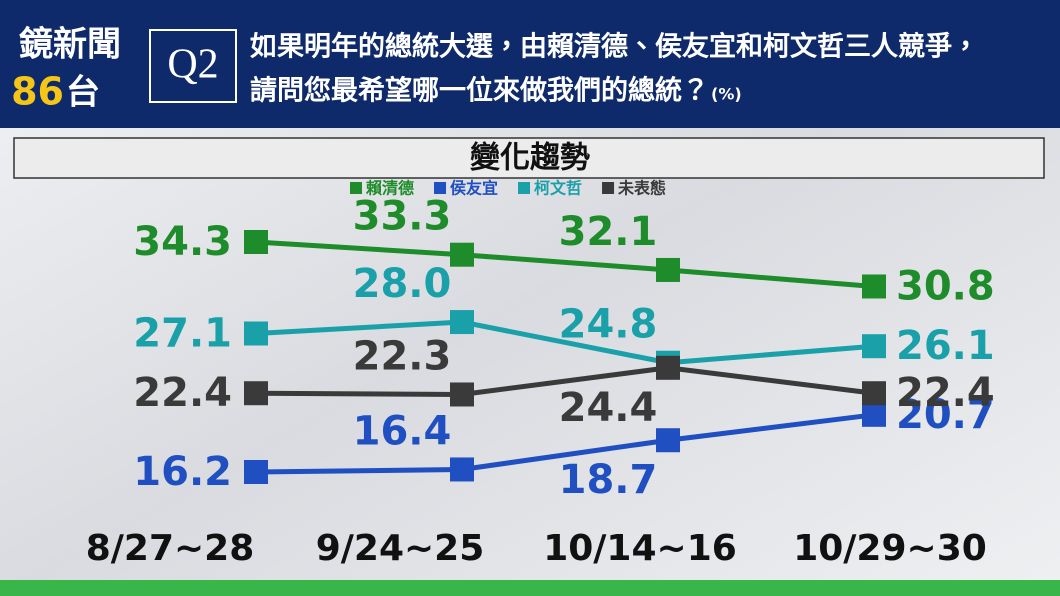 This screenshot has width=1060, height=596. What do you see at coordinates (558, 188) in the screenshot?
I see `legend-label: 柯文哲` at bounding box center [558, 188].